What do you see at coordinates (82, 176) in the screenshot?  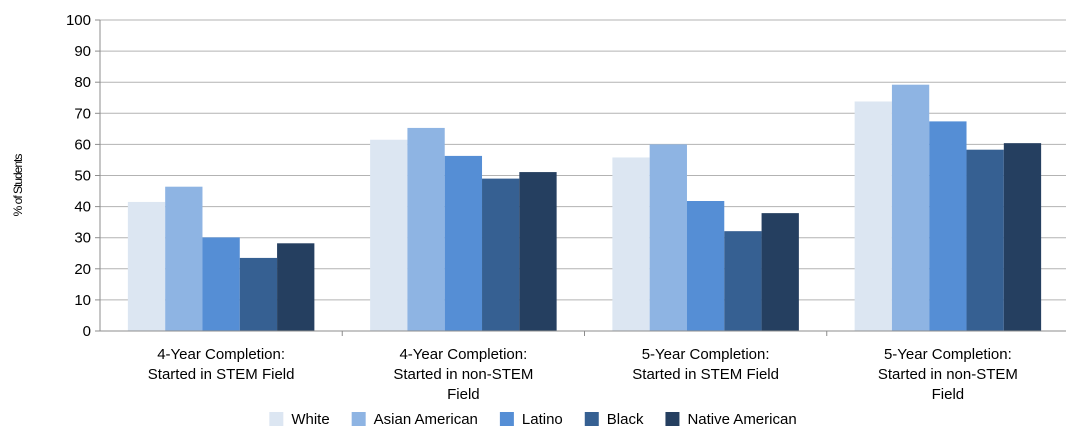 I see `y-tick-label: 50` at bounding box center [82, 176].